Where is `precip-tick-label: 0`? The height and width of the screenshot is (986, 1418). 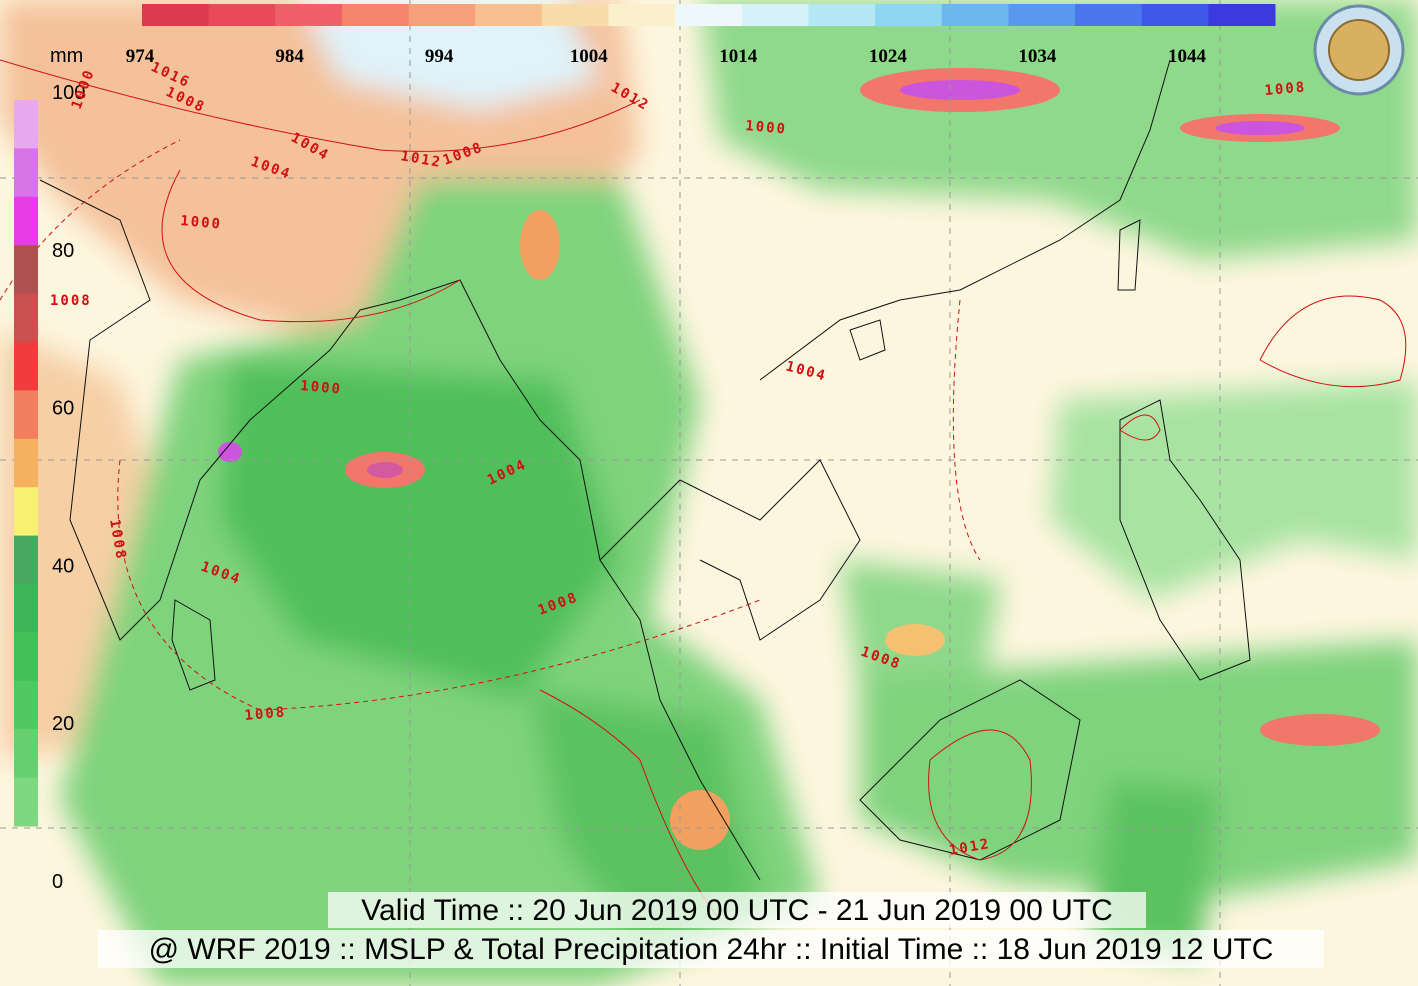 precip-tick-label: 0 is located at coordinates (57, 882).